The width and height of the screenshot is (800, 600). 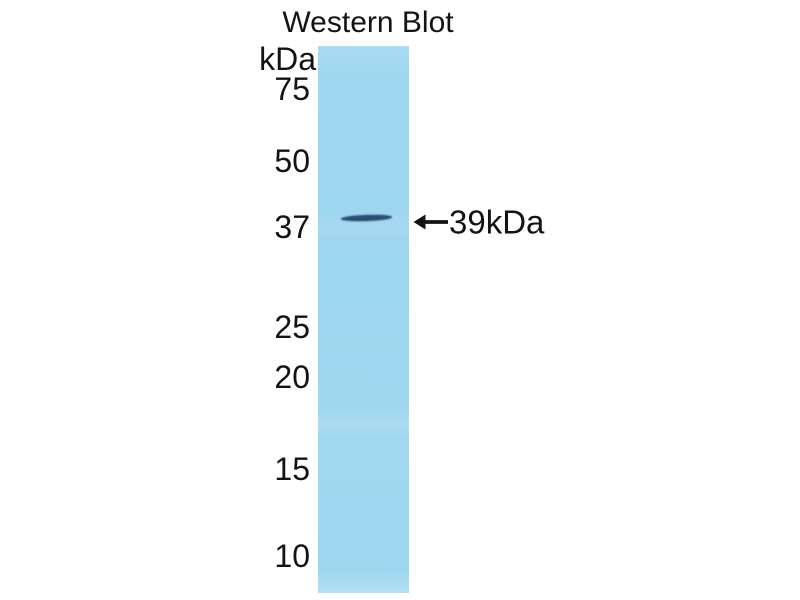 I want to click on protein-band, so click(x=366, y=218).